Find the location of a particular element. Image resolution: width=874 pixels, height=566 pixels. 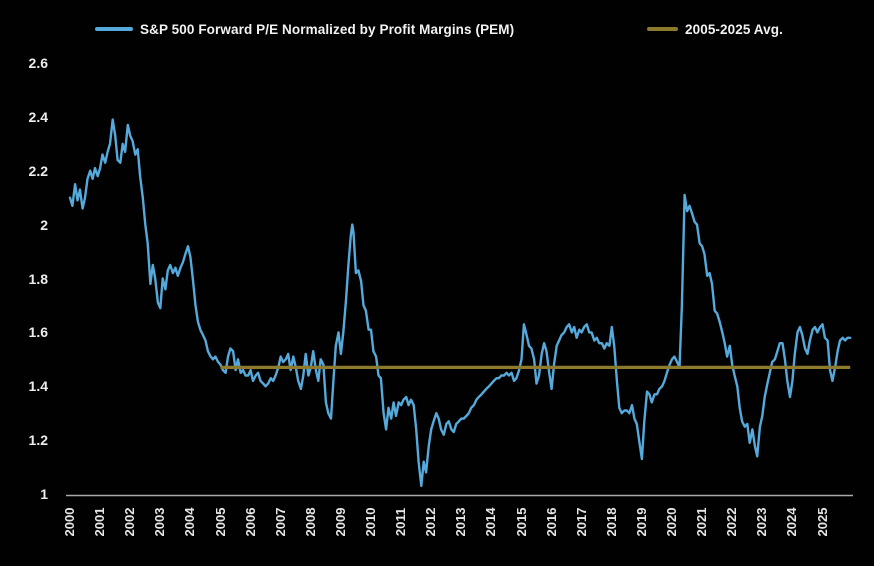

x-tick-label: 2020 is located at coordinates (671, 522).